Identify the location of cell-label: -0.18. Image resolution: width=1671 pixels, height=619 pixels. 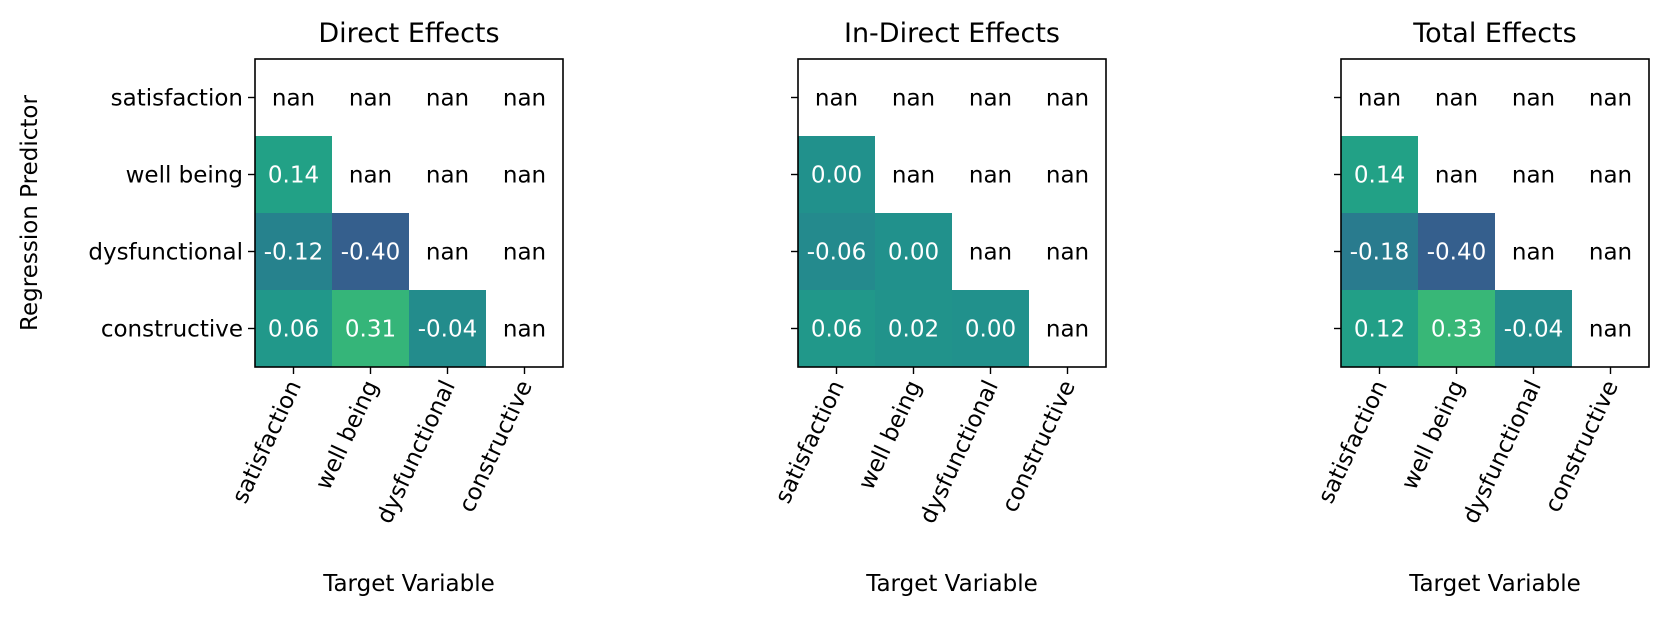
(1380, 253).